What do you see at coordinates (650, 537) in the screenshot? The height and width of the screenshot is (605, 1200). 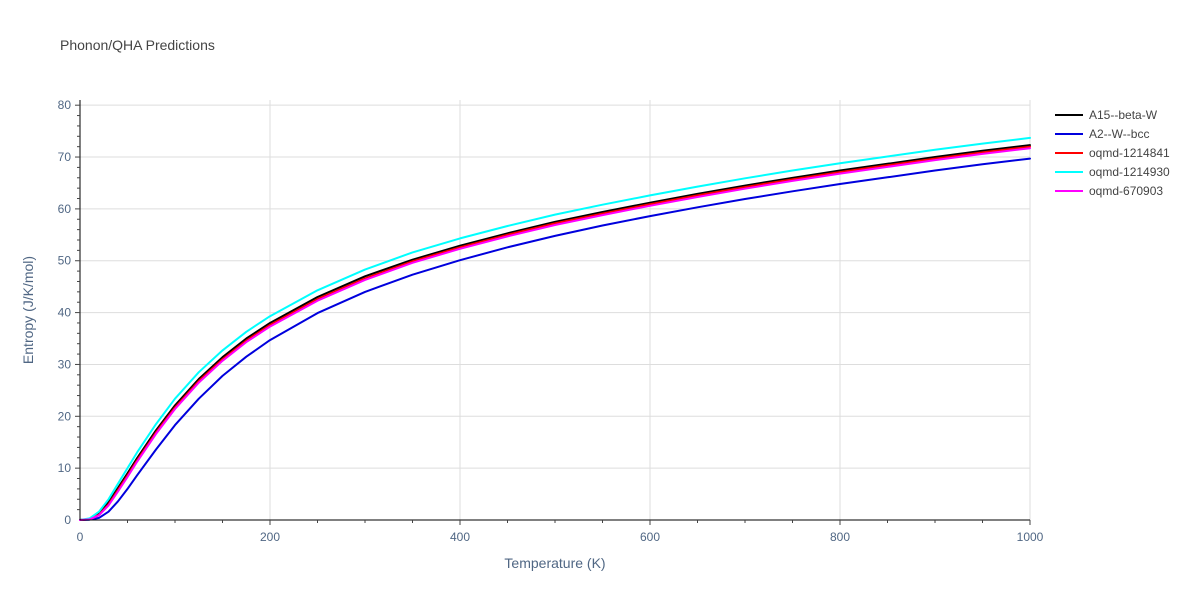 I see `x-tick-label: 600` at bounding box center [650, 537].